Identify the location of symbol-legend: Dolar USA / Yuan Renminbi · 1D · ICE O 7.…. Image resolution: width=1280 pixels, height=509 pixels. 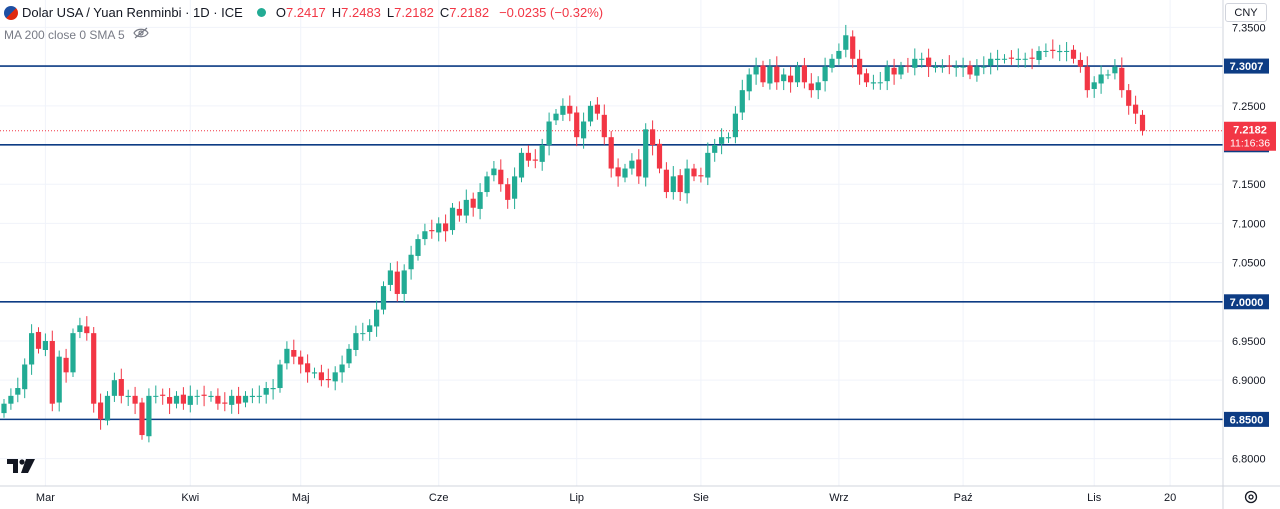
(303, 12).